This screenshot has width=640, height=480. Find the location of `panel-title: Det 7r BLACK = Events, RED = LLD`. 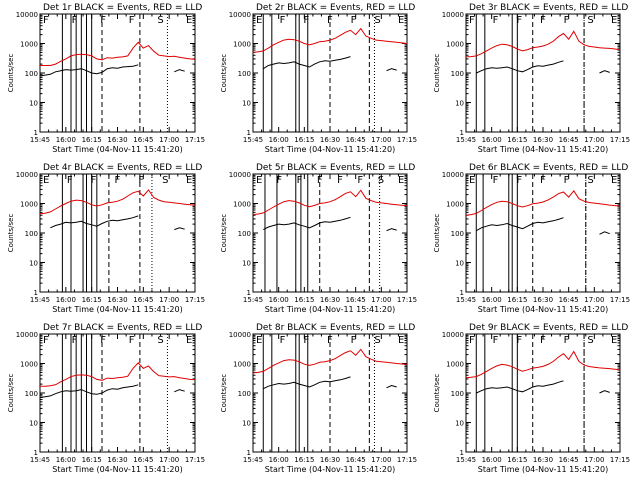

panel-title: Det 7r BLACK = Events, RED = LLD is located at coordinates (122, 328).